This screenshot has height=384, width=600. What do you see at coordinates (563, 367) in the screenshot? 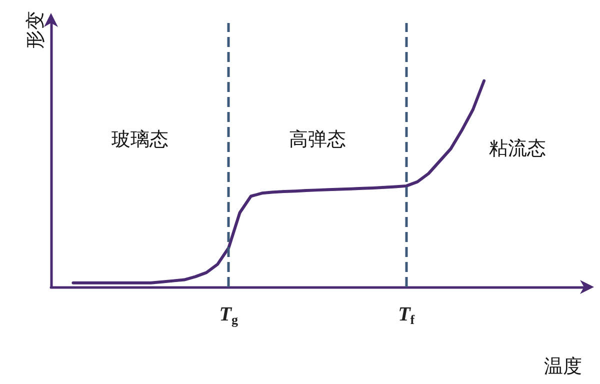
I see `x-axis-title: 温度` at bounding box center [563, 367].